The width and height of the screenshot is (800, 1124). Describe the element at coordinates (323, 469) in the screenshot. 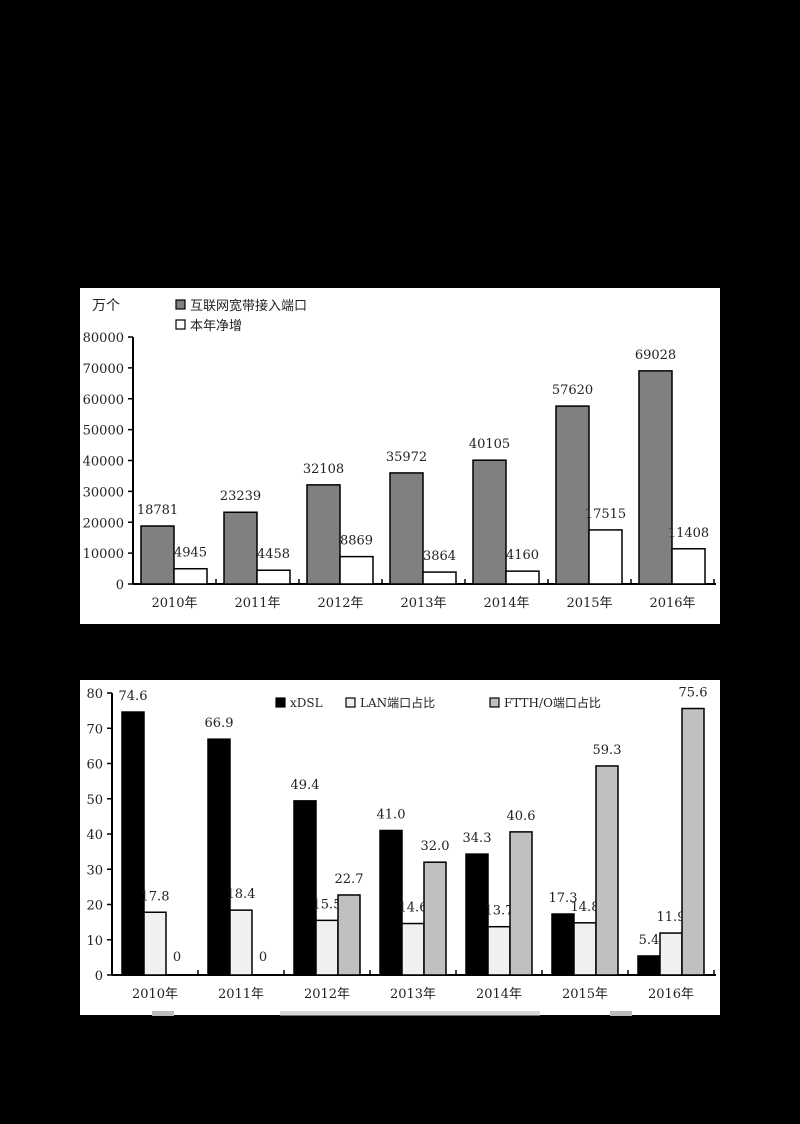

I see `data-label: 32108` at that location.